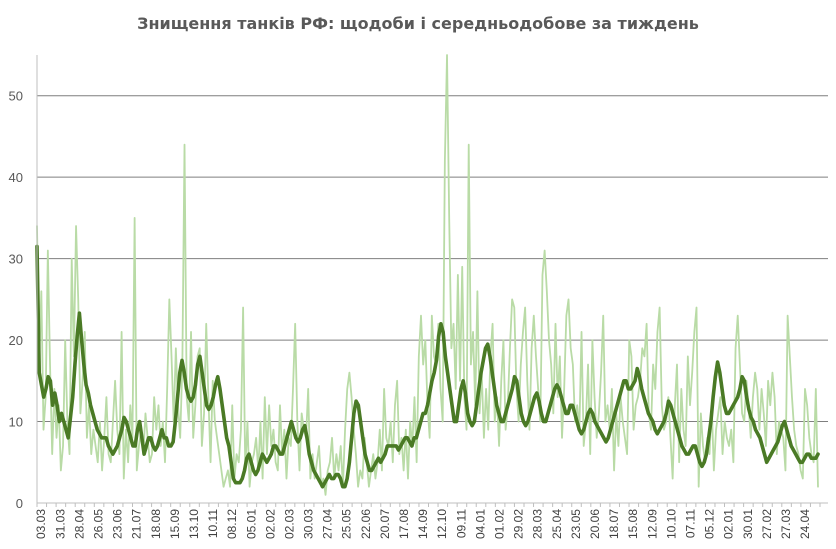 The image size is (836, 549). What do you see at coordinates (194, 524) in the screenshot?
I see `x-tick-label: 13.10` at bounding box center [194, 524].